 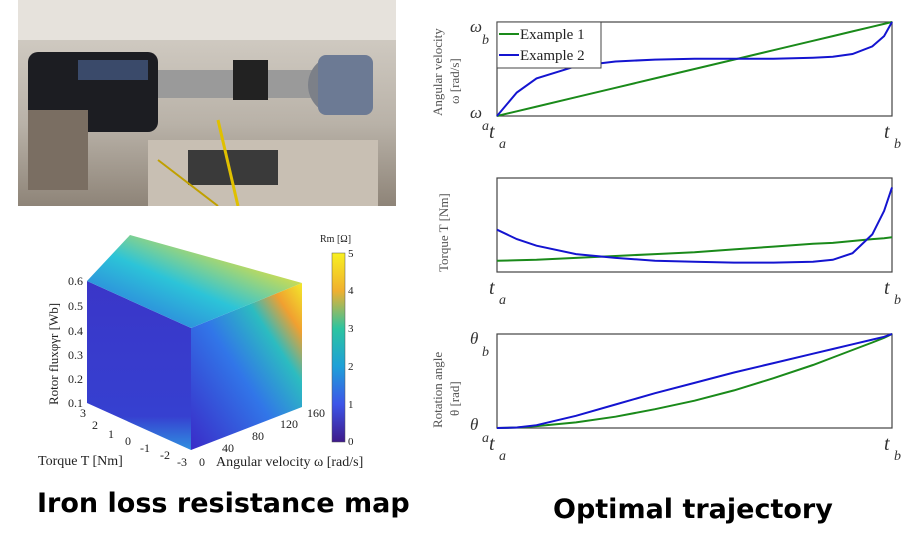 What do you see at coordinates (454, 398) in the screenshot?
I see `y-axis-label-unit: θ [rad]` at bounding box center [454, 398].